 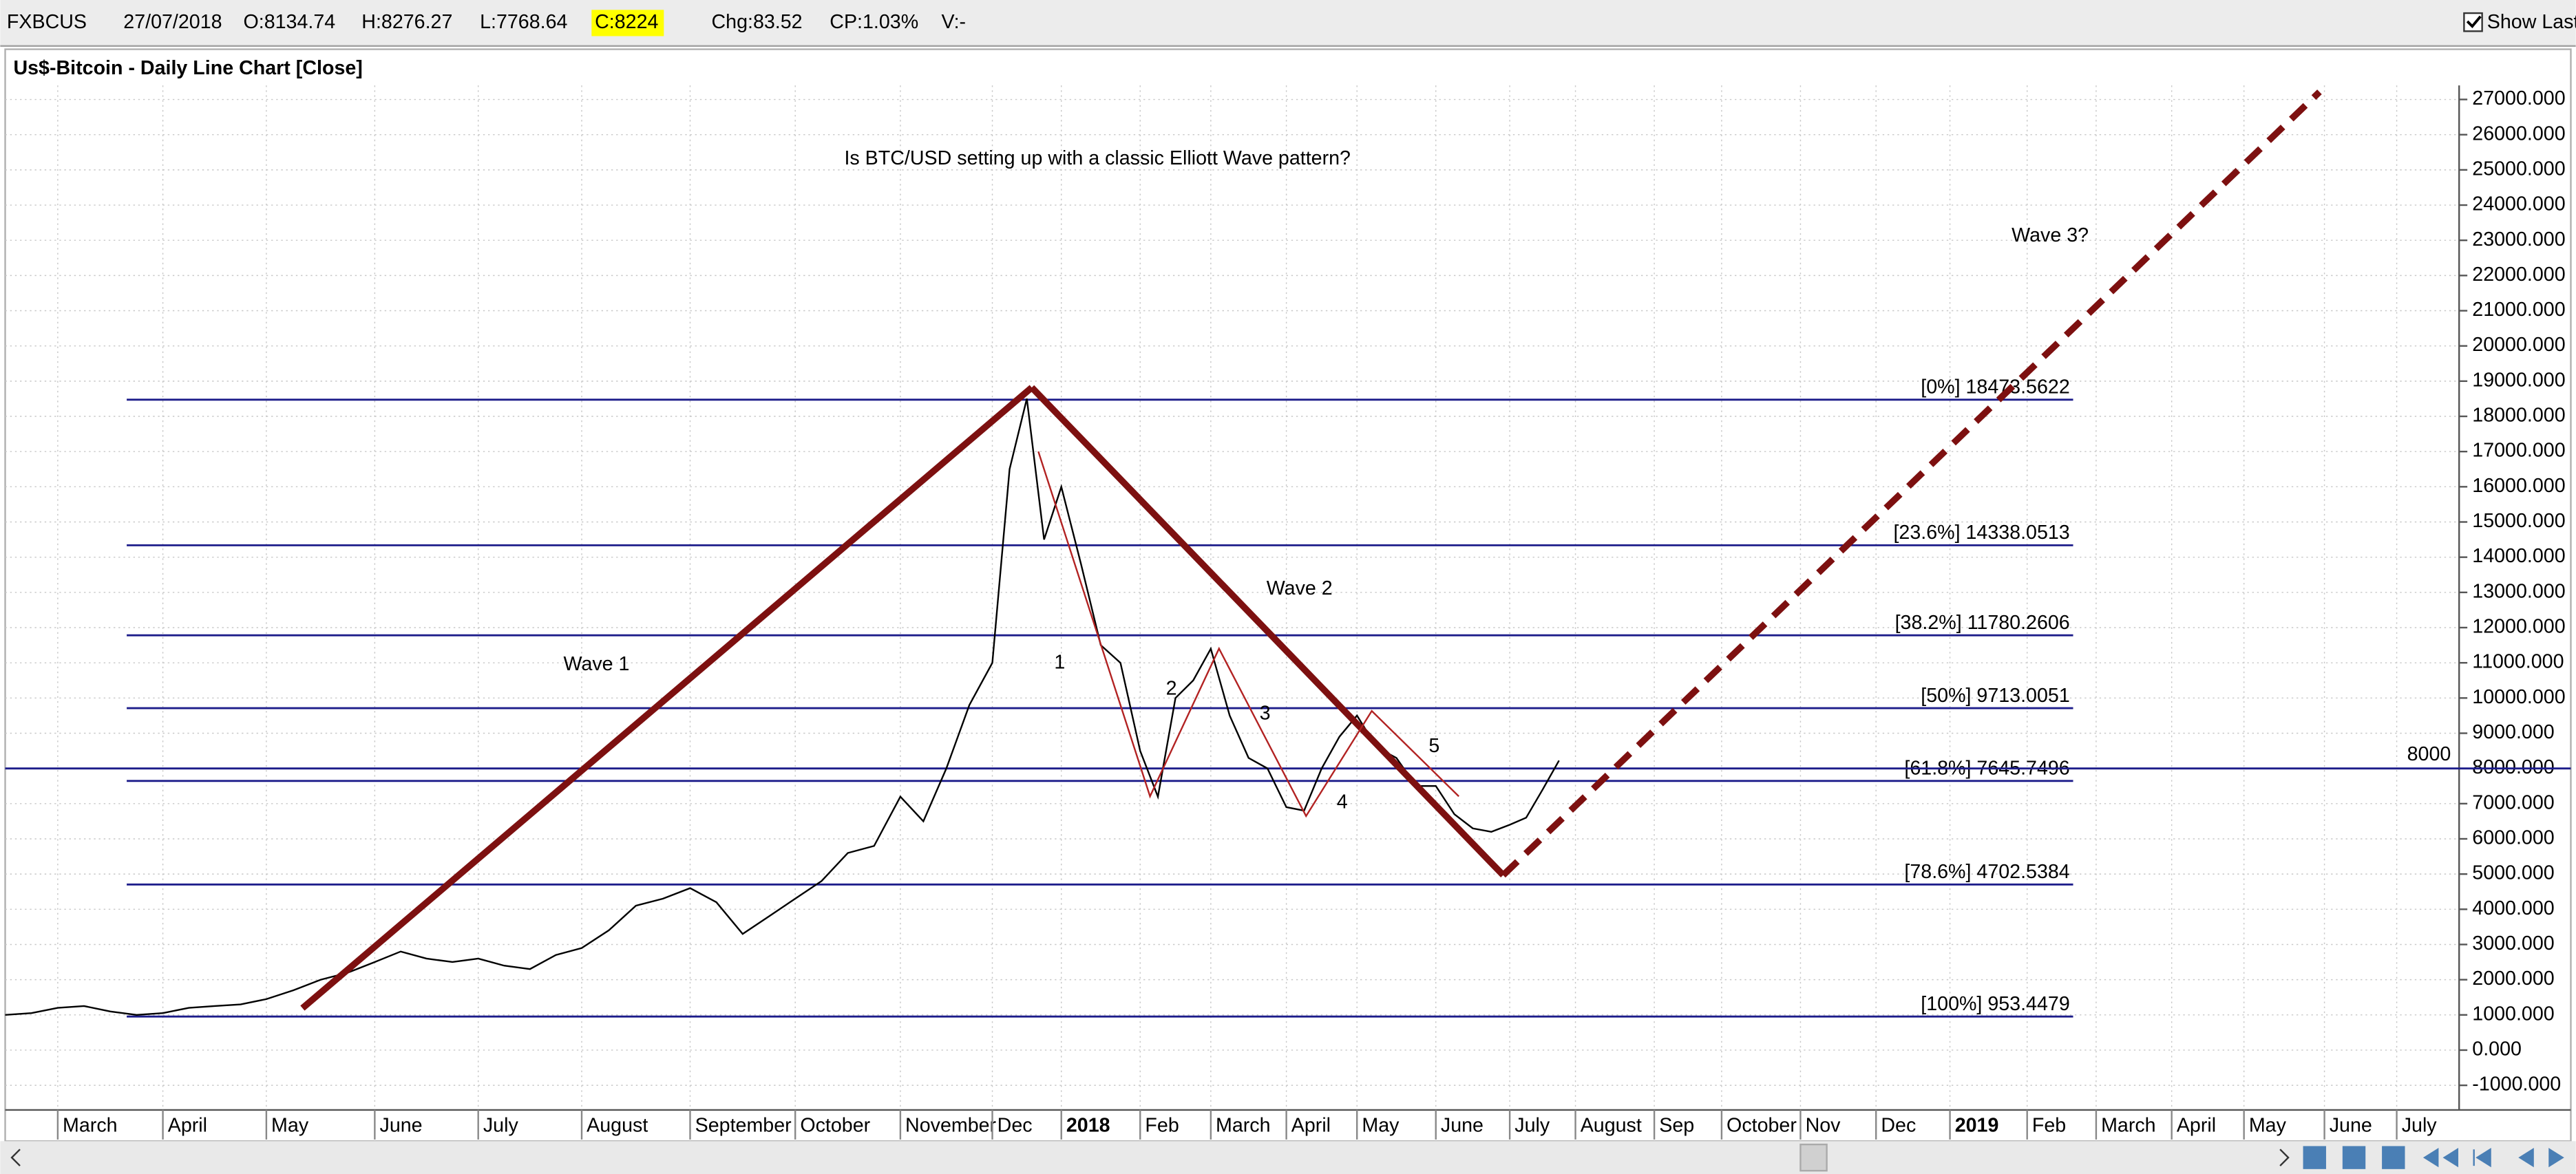 What do you see at coordinates (2519, 591) in the screenshot?
I see `y-tick-label: 13000.000` at bounding box center [2519, 591].